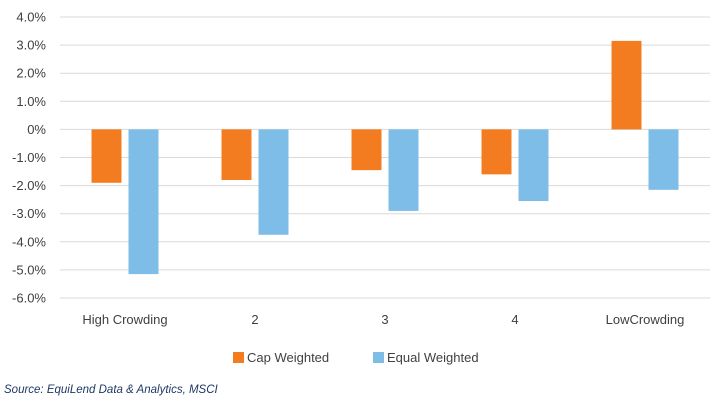 The height and width of the screenshot is (403, 724). What do you see at coordinates (433, 357) in the screenshot?
I see `legend-label: Equal Weighted` at bounding box center [433, 357].